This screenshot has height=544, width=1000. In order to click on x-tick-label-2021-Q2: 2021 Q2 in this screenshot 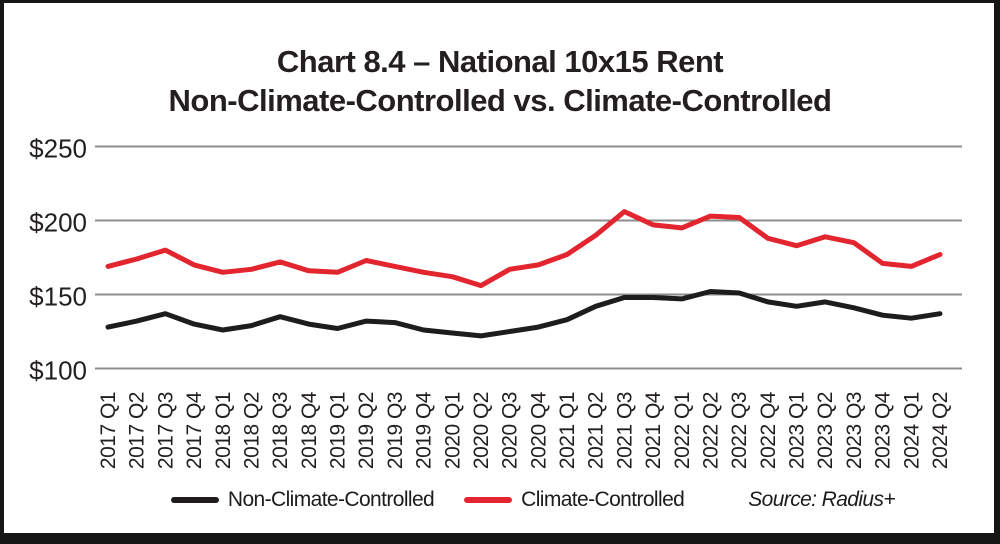, I will do `click(596, 430)`.